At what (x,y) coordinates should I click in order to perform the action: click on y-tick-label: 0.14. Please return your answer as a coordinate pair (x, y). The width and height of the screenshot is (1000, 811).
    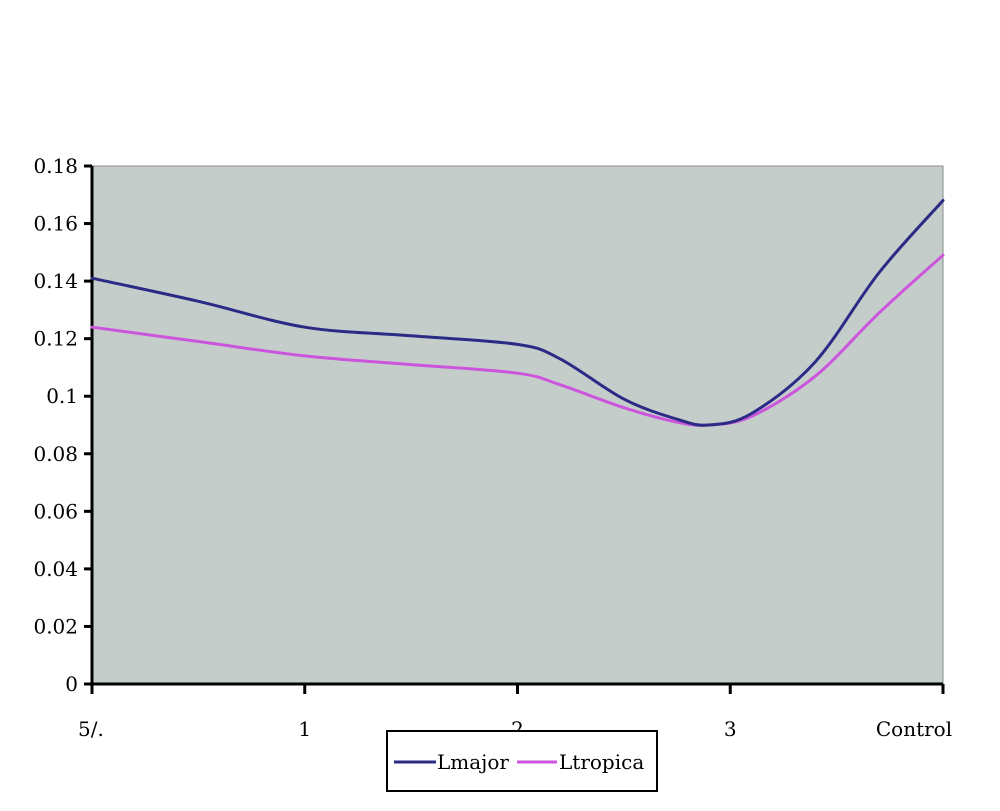
    Looking at the image, I should click on (55, 281).